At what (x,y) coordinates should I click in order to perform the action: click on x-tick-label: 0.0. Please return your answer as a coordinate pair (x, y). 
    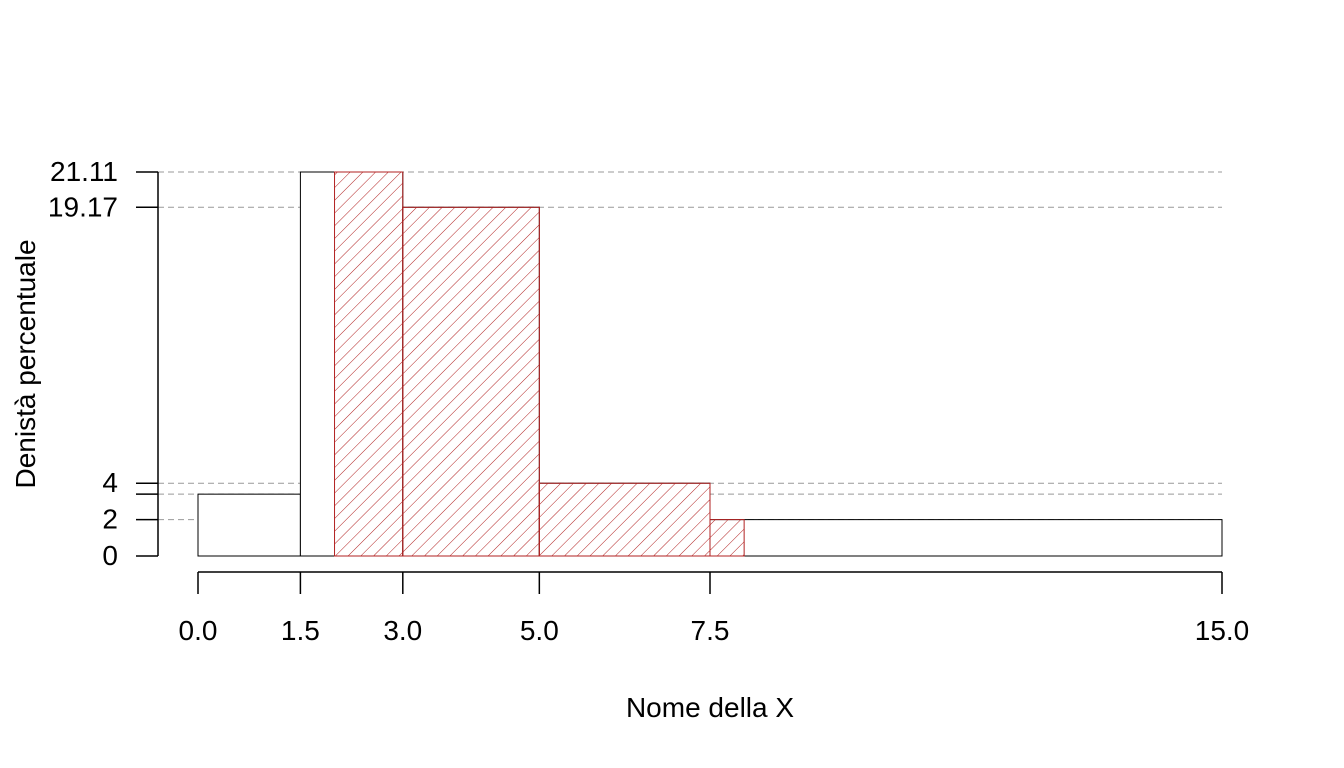
    Looking at the image, I should click on (198, 630).